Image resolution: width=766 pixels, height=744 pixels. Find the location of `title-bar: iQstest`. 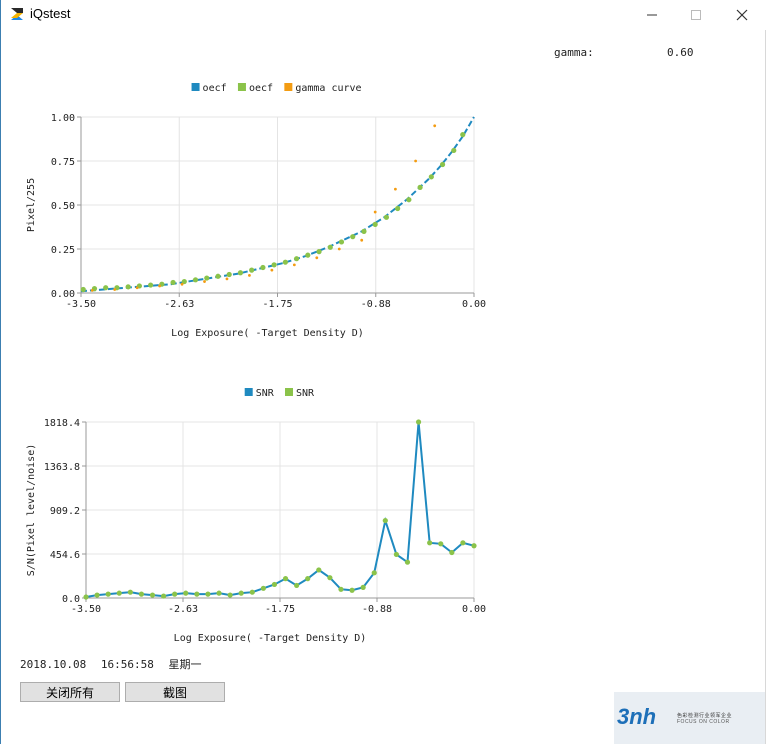

title-bar: iQstest is located at coordinates (383, 15).